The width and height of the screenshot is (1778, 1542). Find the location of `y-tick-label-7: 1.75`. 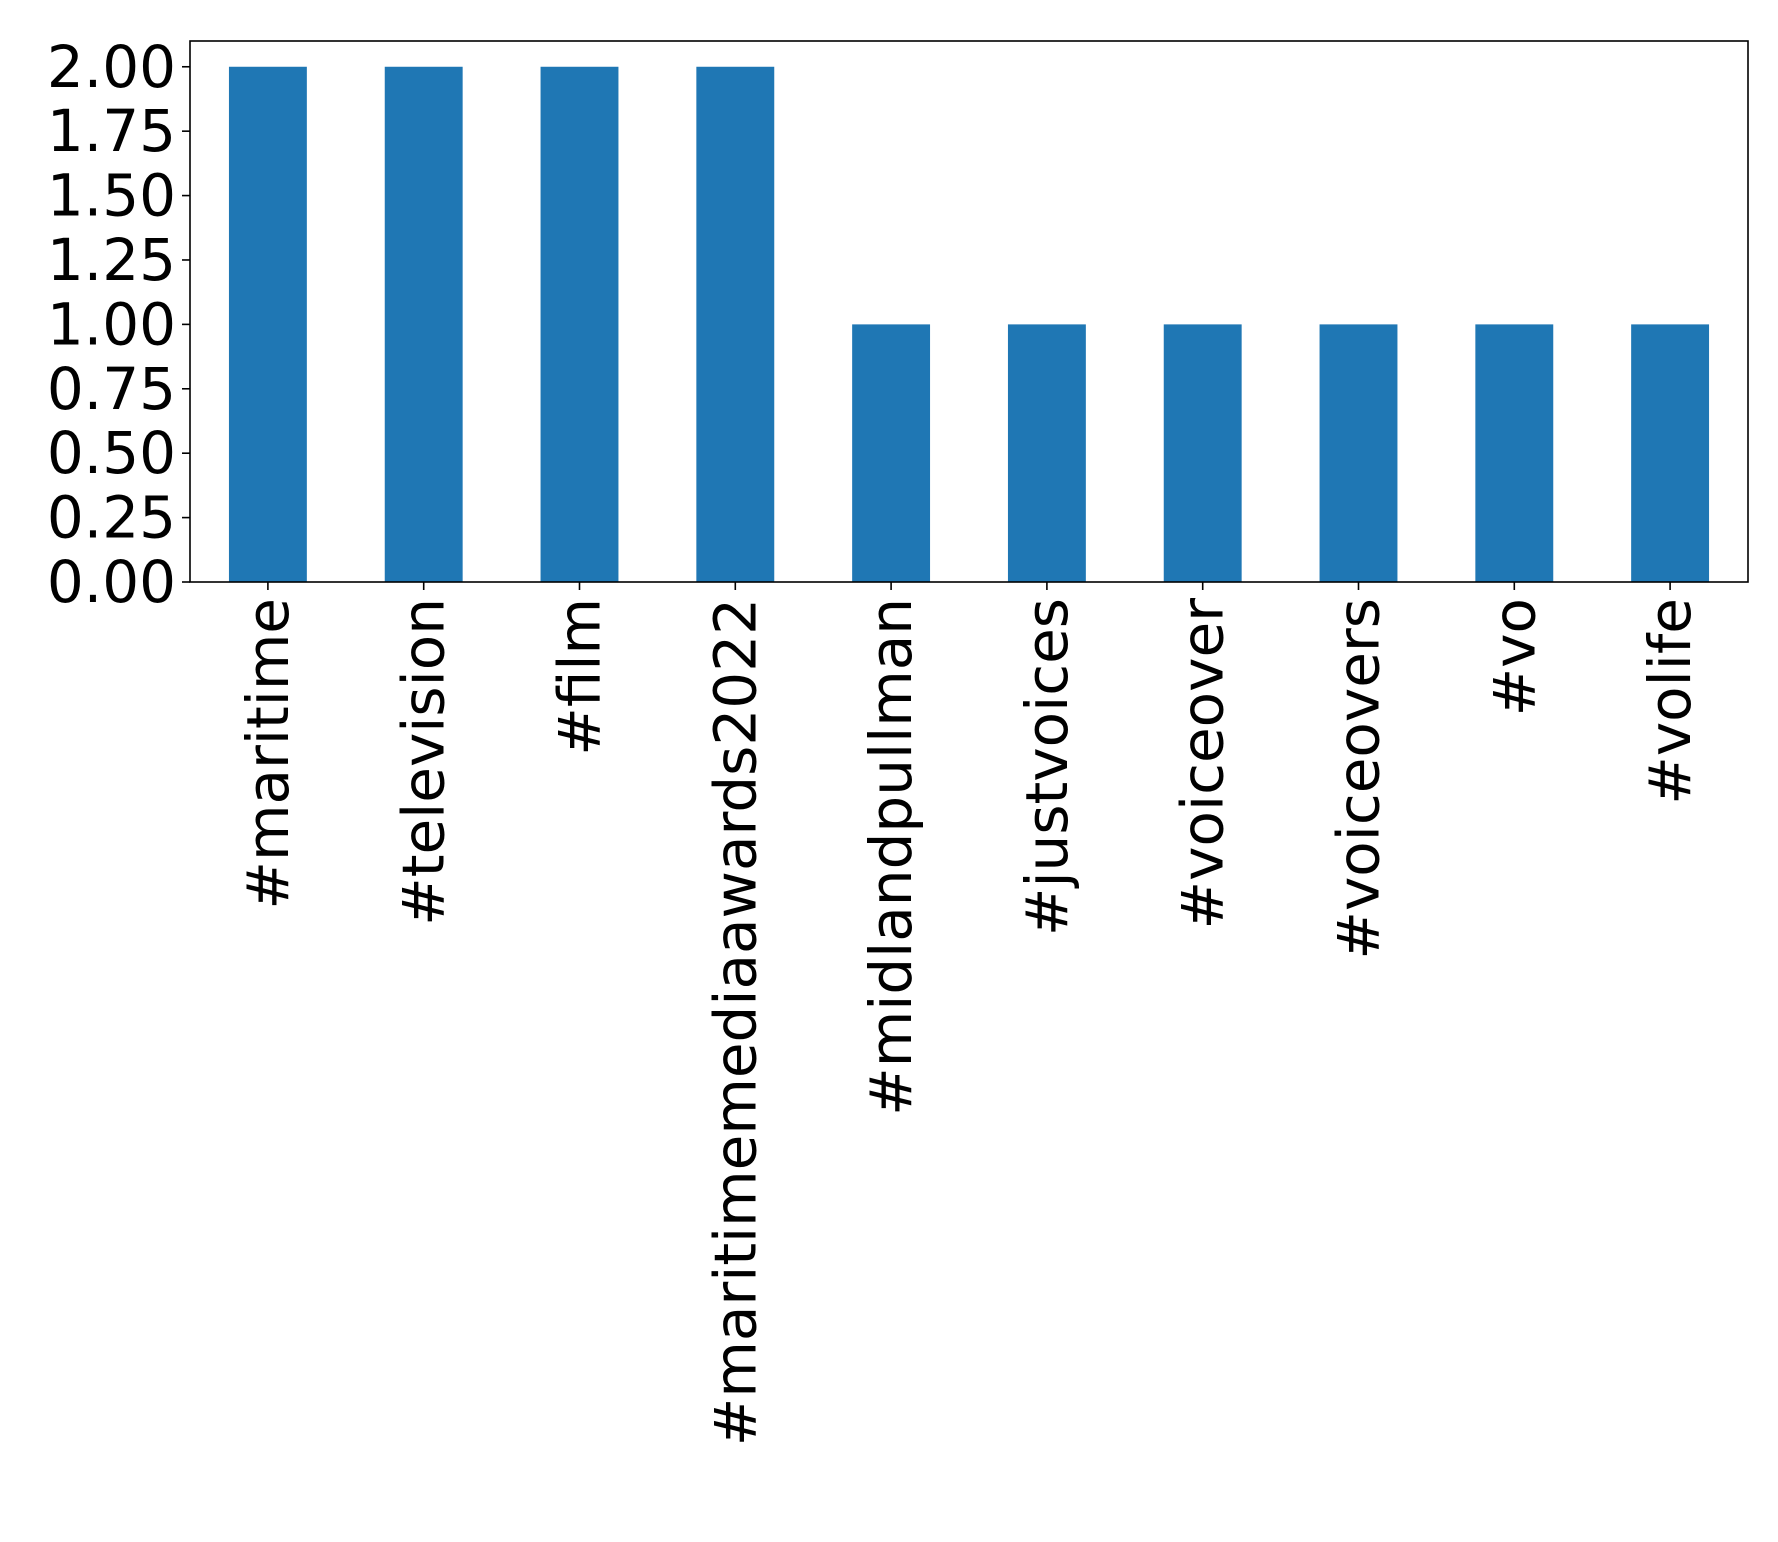

y-tick-label-7: 1.75 is located at coordinates (111, 131).